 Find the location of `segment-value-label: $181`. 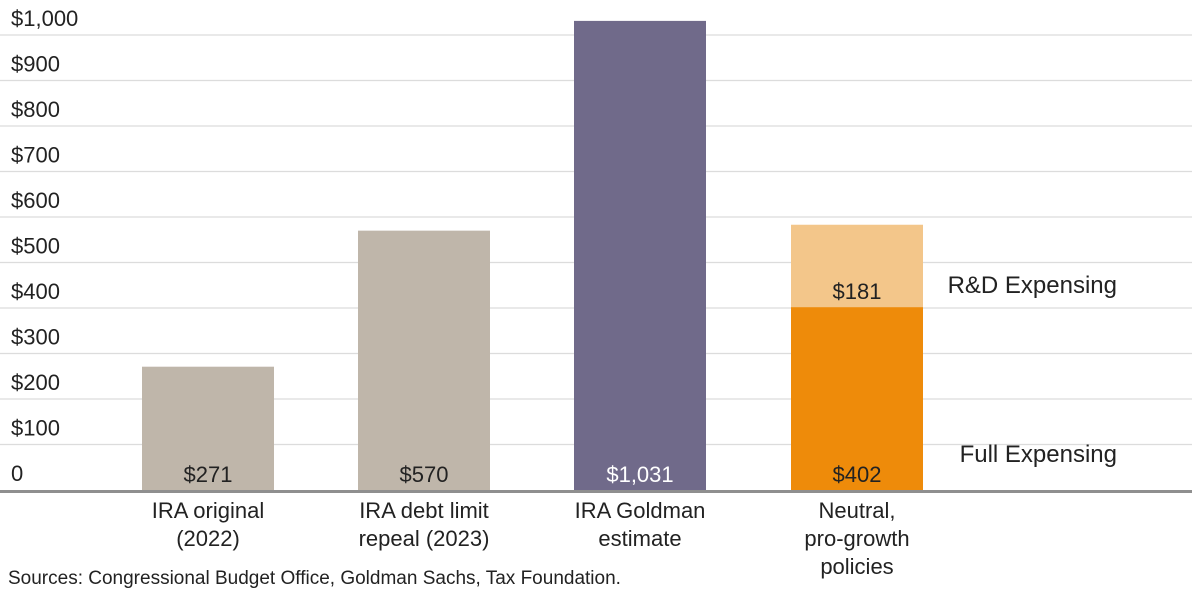

segment-value-label: $181 is located at coordinates (857, 291).